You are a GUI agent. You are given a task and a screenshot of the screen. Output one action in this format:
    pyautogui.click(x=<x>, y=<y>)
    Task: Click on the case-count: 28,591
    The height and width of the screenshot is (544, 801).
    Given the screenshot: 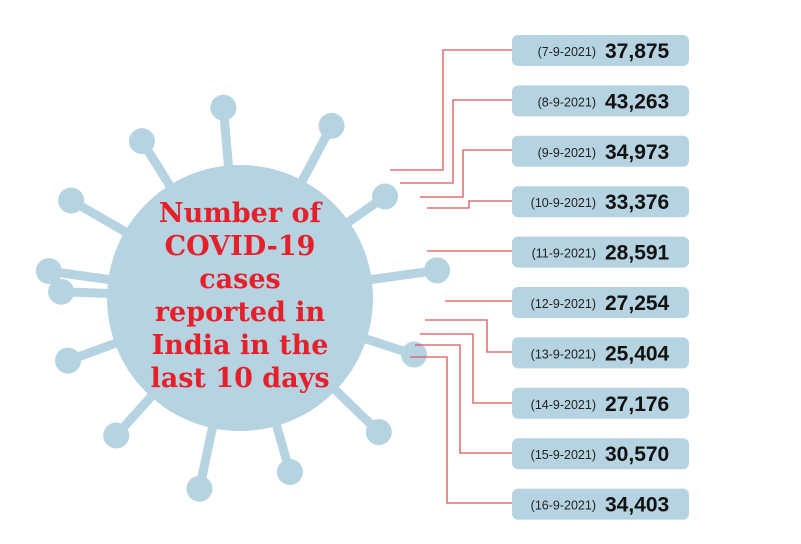 What is the action you would take?
    pyautogui.click(x=637, y=253)
    